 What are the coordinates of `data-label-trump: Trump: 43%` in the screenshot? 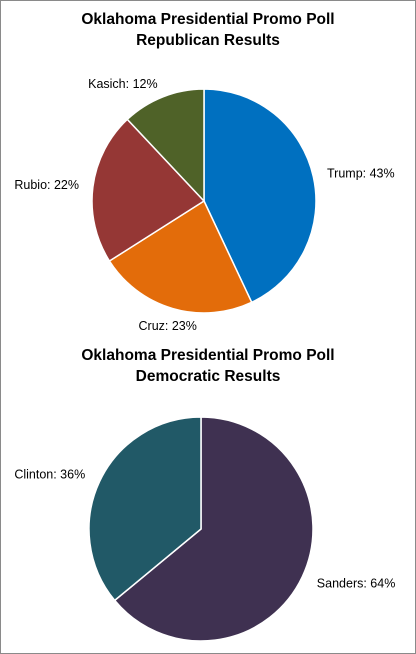 It's located at (361, 174).